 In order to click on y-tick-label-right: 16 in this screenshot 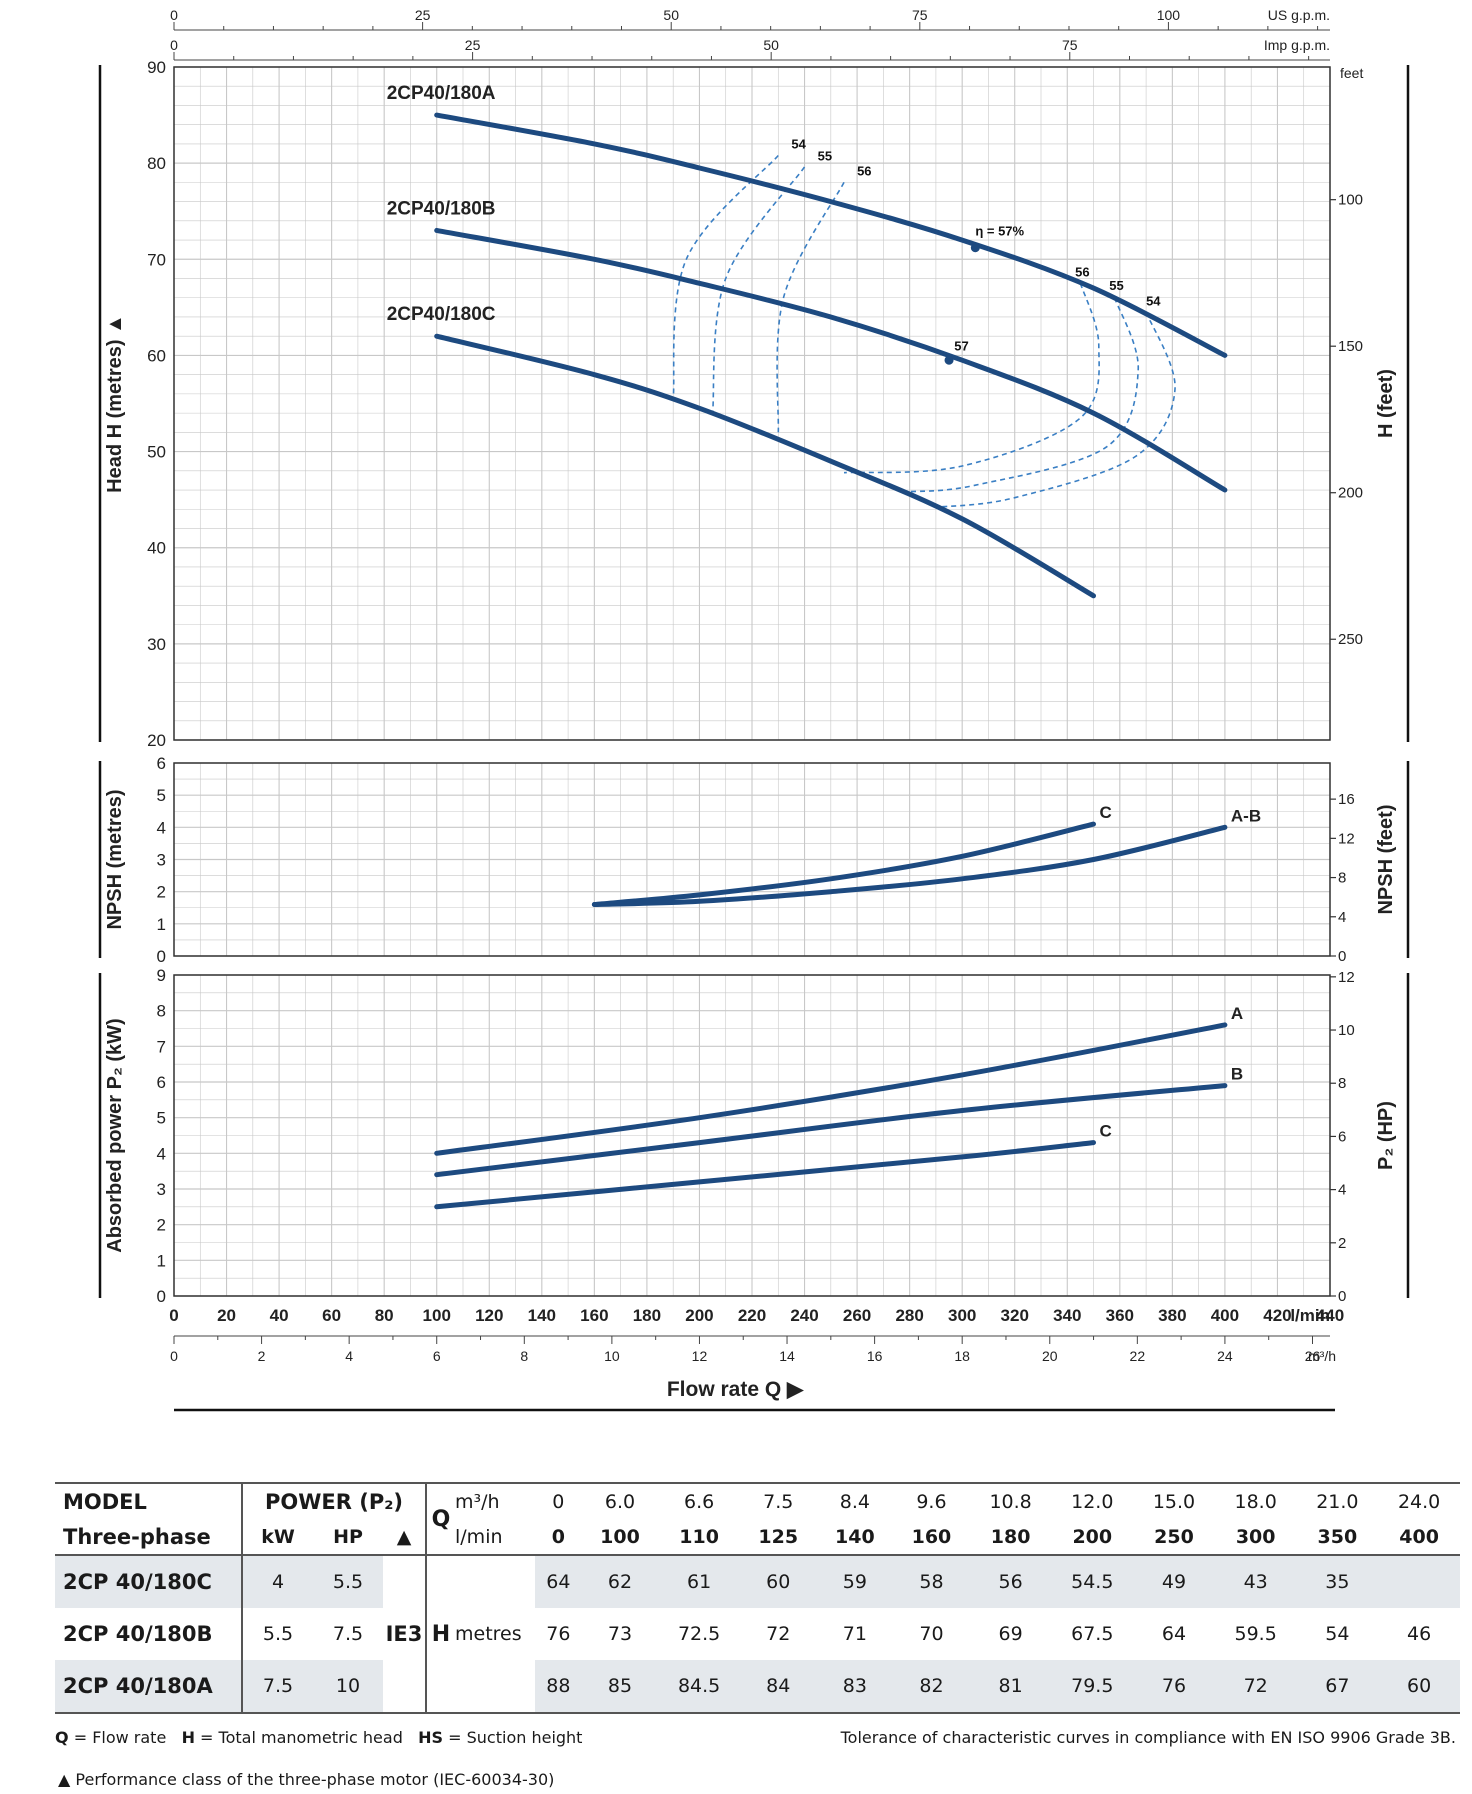, I will do `click(1346, 799)`.